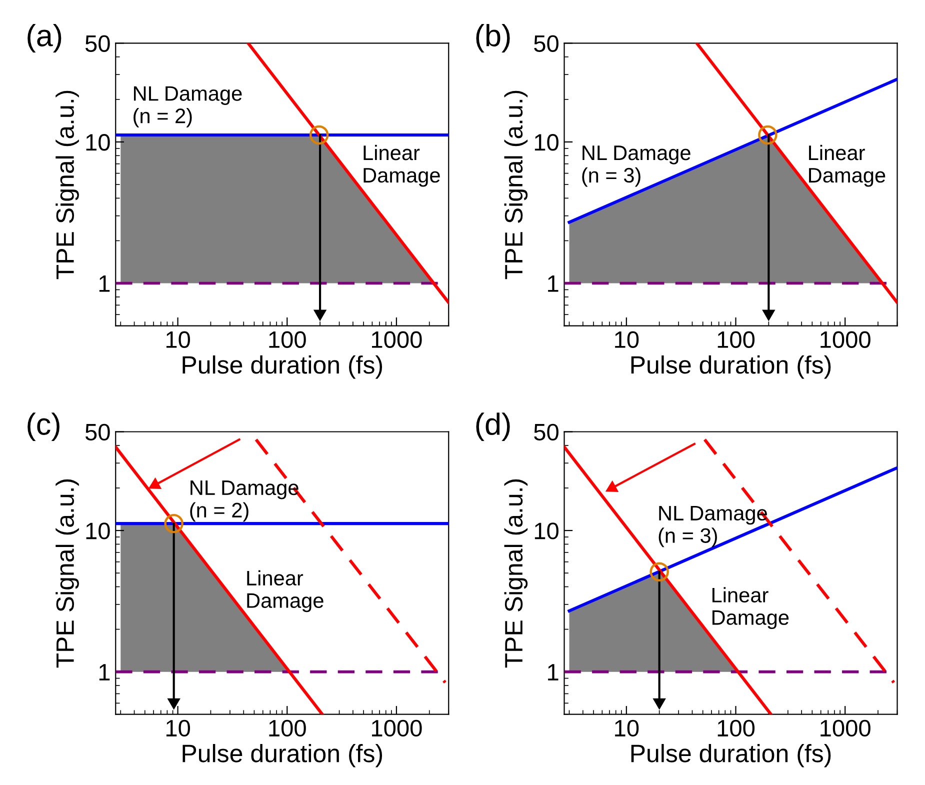 The height and width of the screenshot is (785, 925). What do you see at coordinates (44, 427) in the screenshot?
I see `chart-title: (c)` at bounding box center [44, 427].